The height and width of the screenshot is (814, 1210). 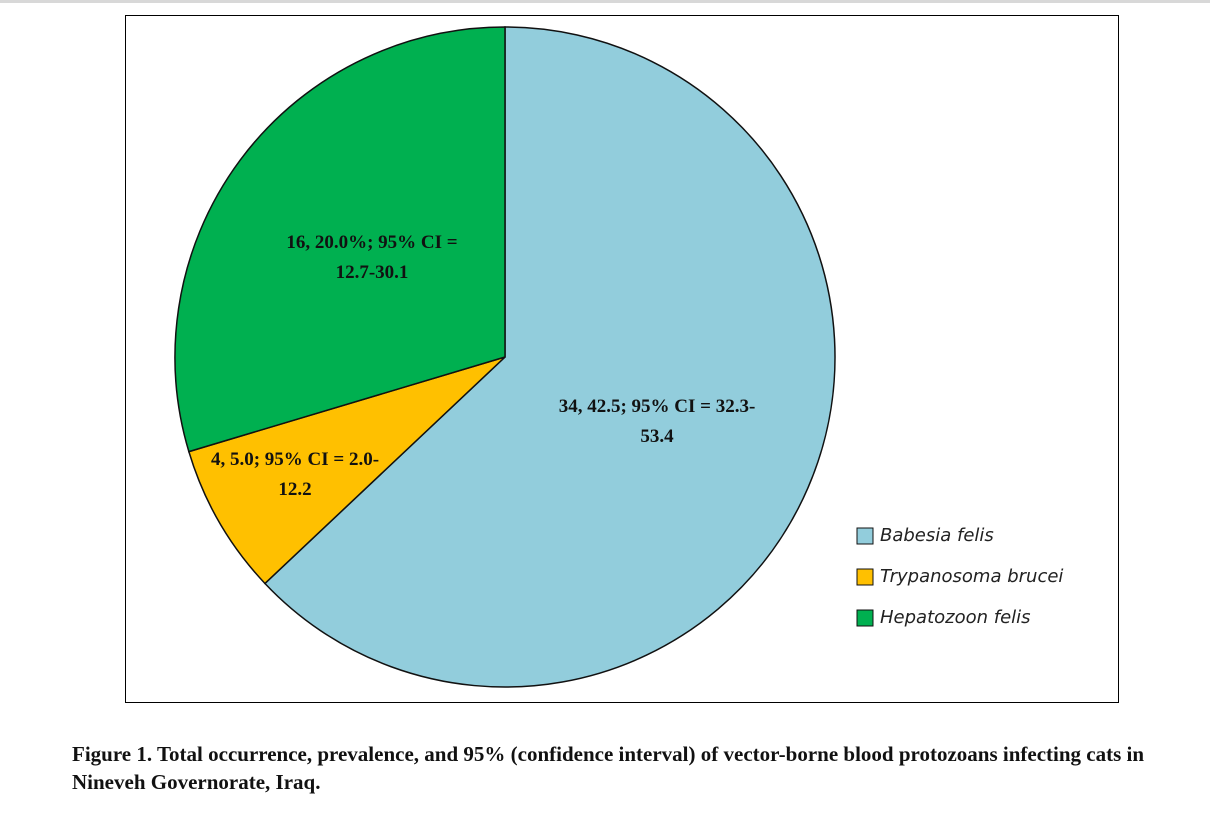 I want to click on top-rule, so click(x=605, y=1).